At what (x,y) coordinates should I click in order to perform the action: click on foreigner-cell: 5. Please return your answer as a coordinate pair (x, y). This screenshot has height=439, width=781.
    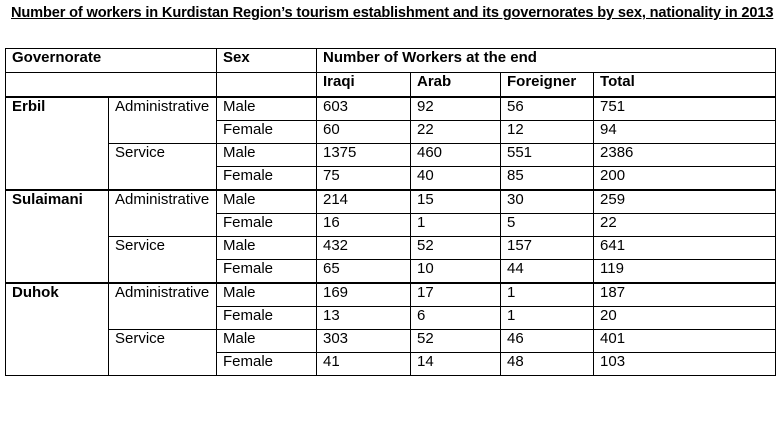
    Looking at the image, I should click on (547, 225).